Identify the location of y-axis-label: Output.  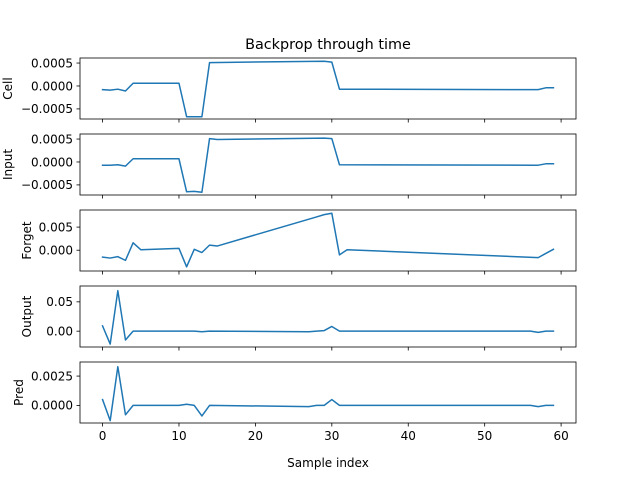
(27, 316).